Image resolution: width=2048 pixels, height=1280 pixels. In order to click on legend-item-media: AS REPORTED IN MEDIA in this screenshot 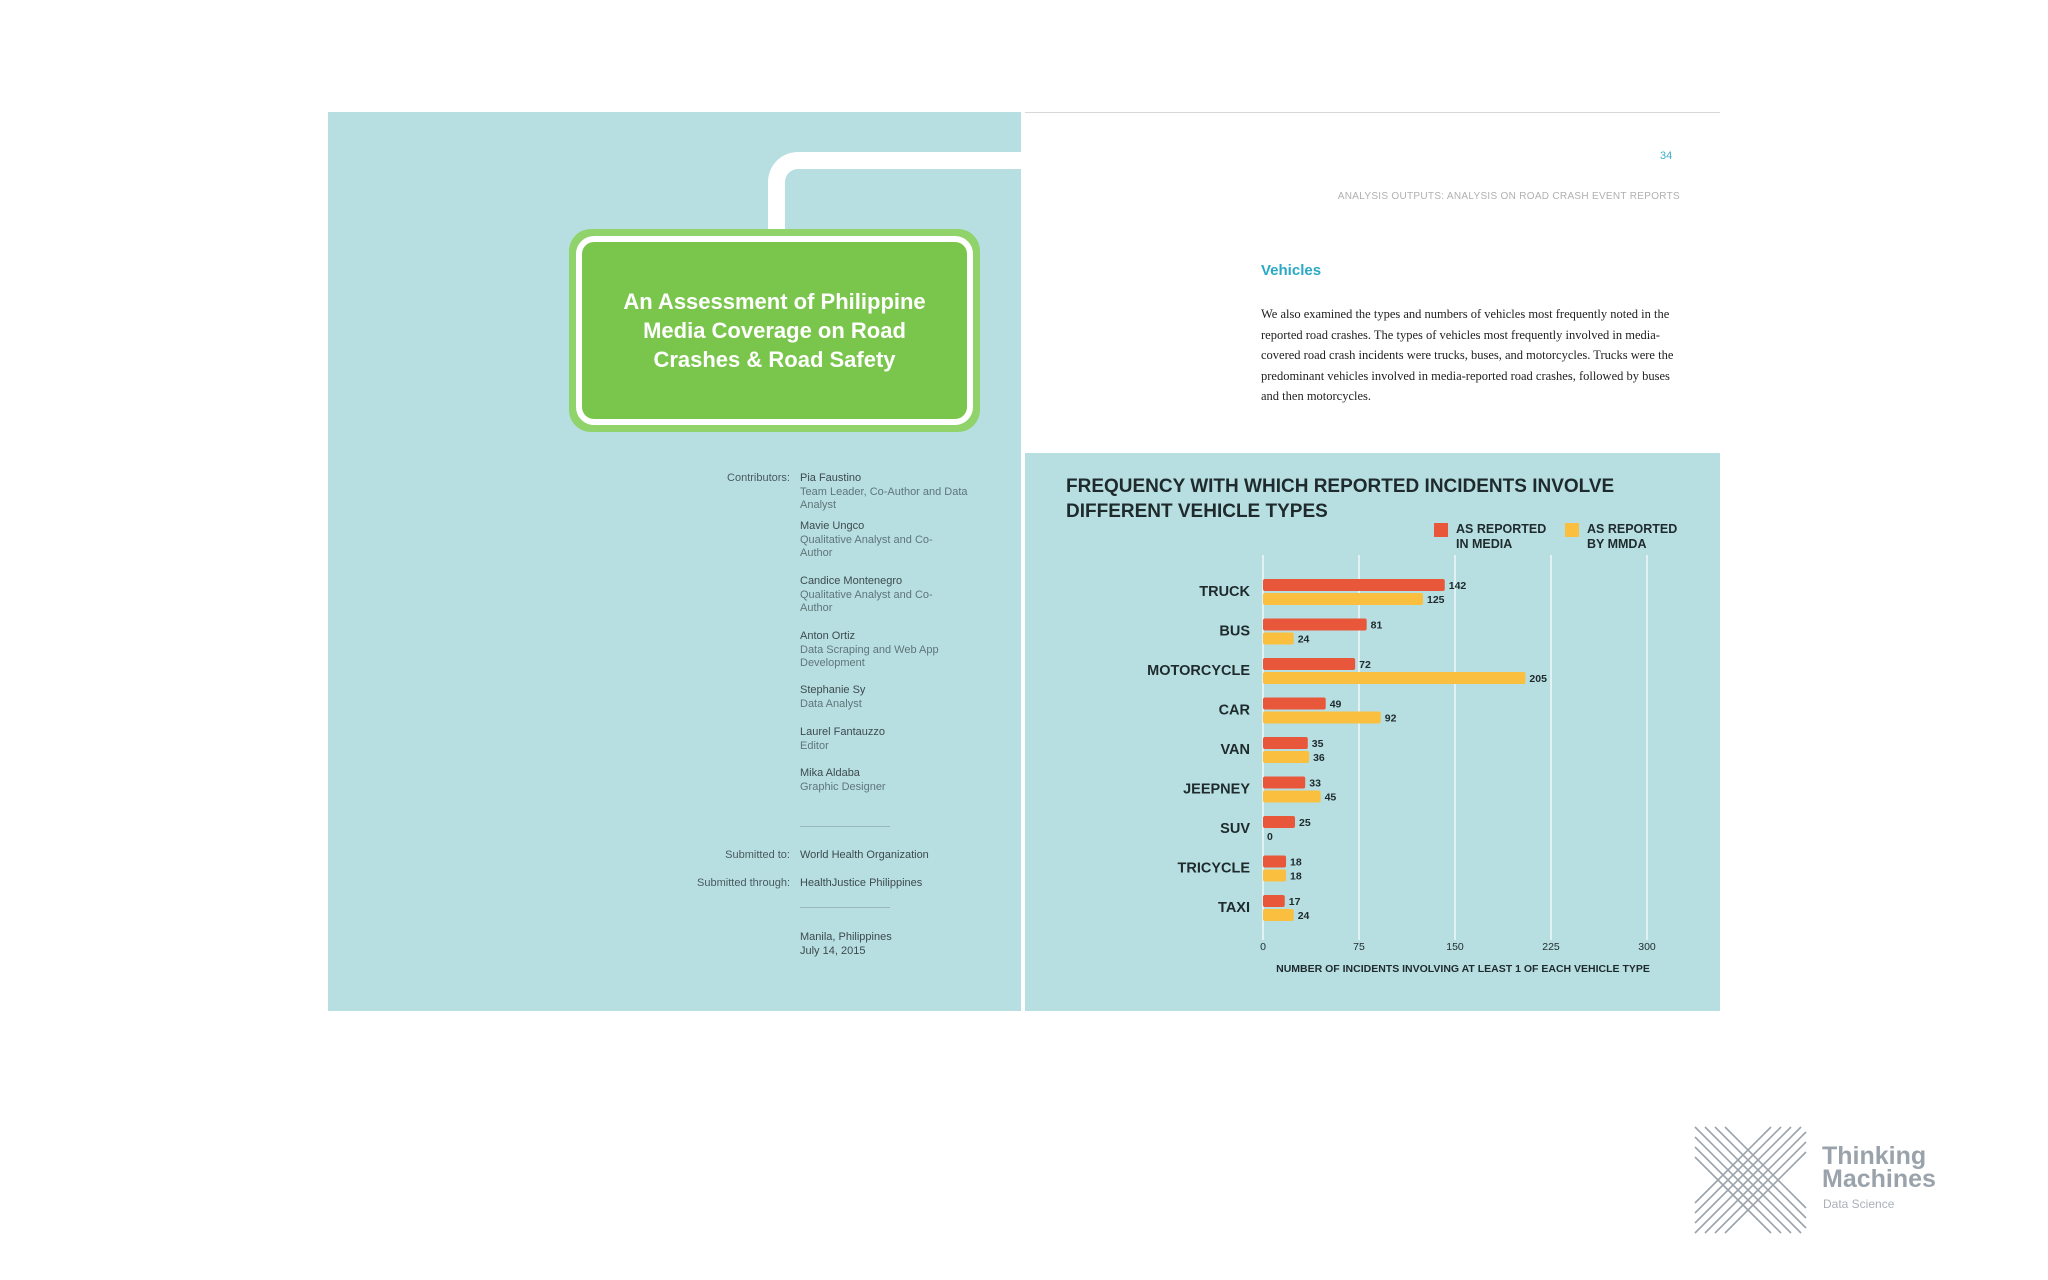, I will do `click(1495, 537)`.